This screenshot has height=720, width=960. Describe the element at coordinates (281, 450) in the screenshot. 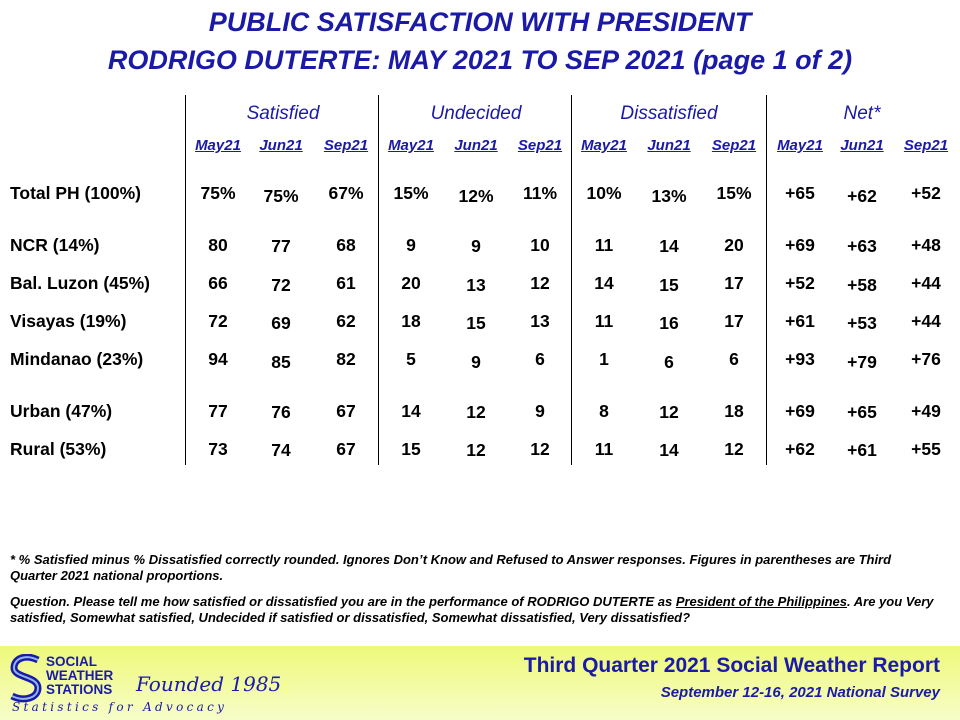

I see `table-cell: 74` at that location.